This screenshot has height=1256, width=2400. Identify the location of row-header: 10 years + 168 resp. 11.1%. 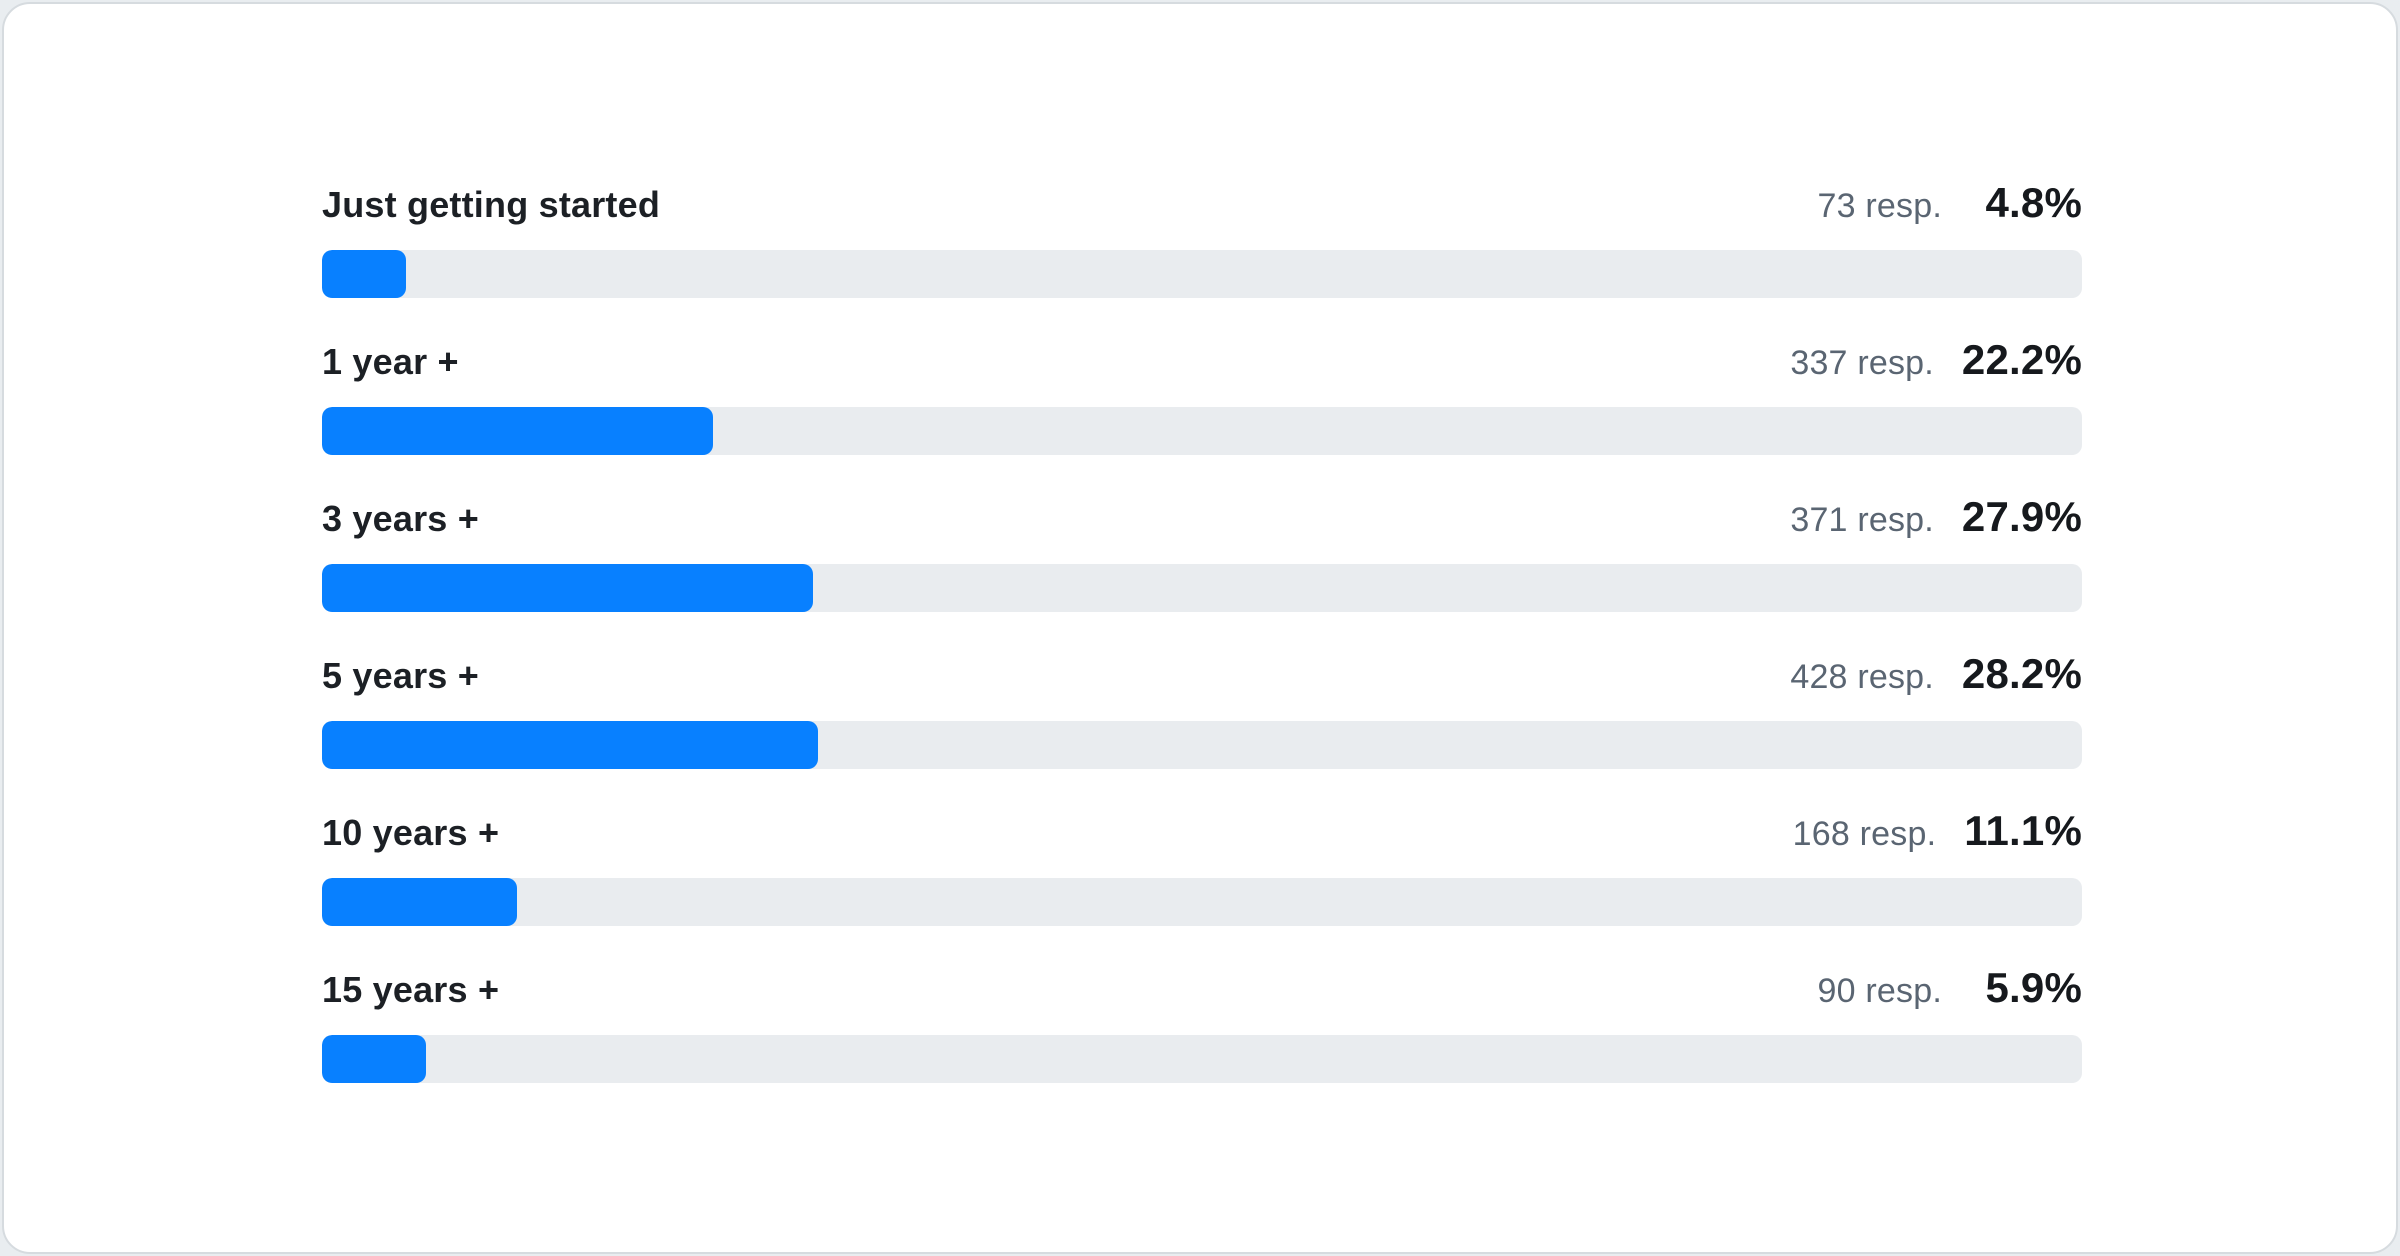
(1202, 831).